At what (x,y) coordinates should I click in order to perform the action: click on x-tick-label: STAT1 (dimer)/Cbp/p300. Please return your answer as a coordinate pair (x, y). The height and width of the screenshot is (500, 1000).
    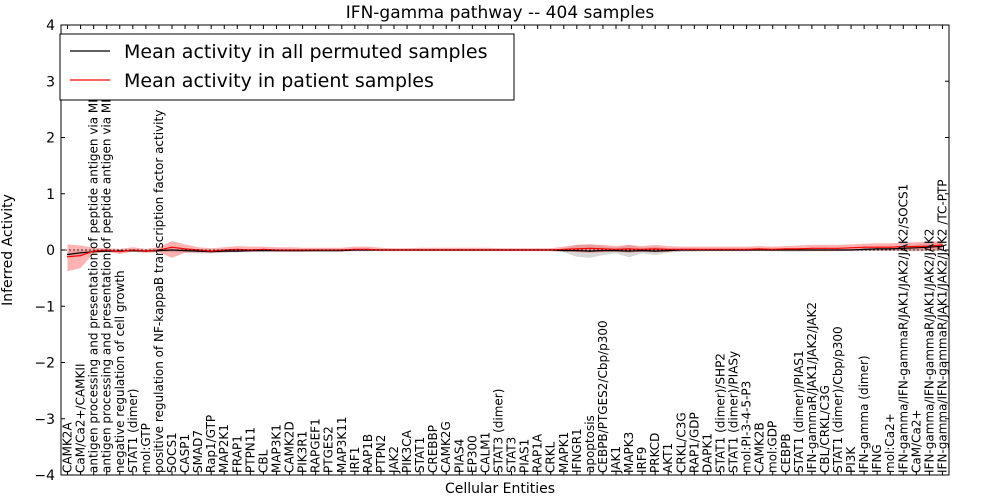
    Looking at the image, I should click on (838, 399).